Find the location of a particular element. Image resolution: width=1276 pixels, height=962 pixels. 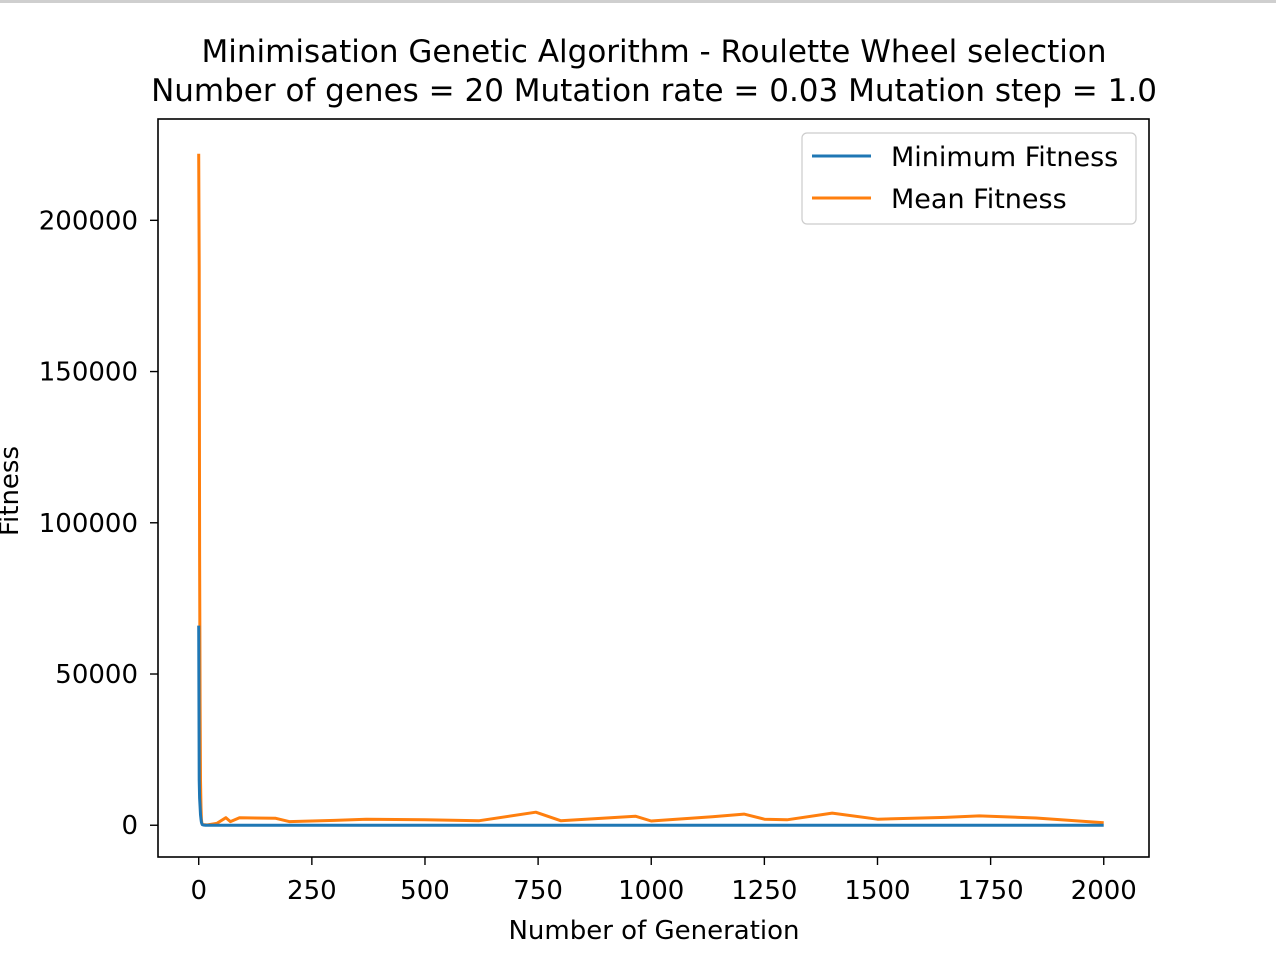

window-top-border is located at coordinates (638, 1).